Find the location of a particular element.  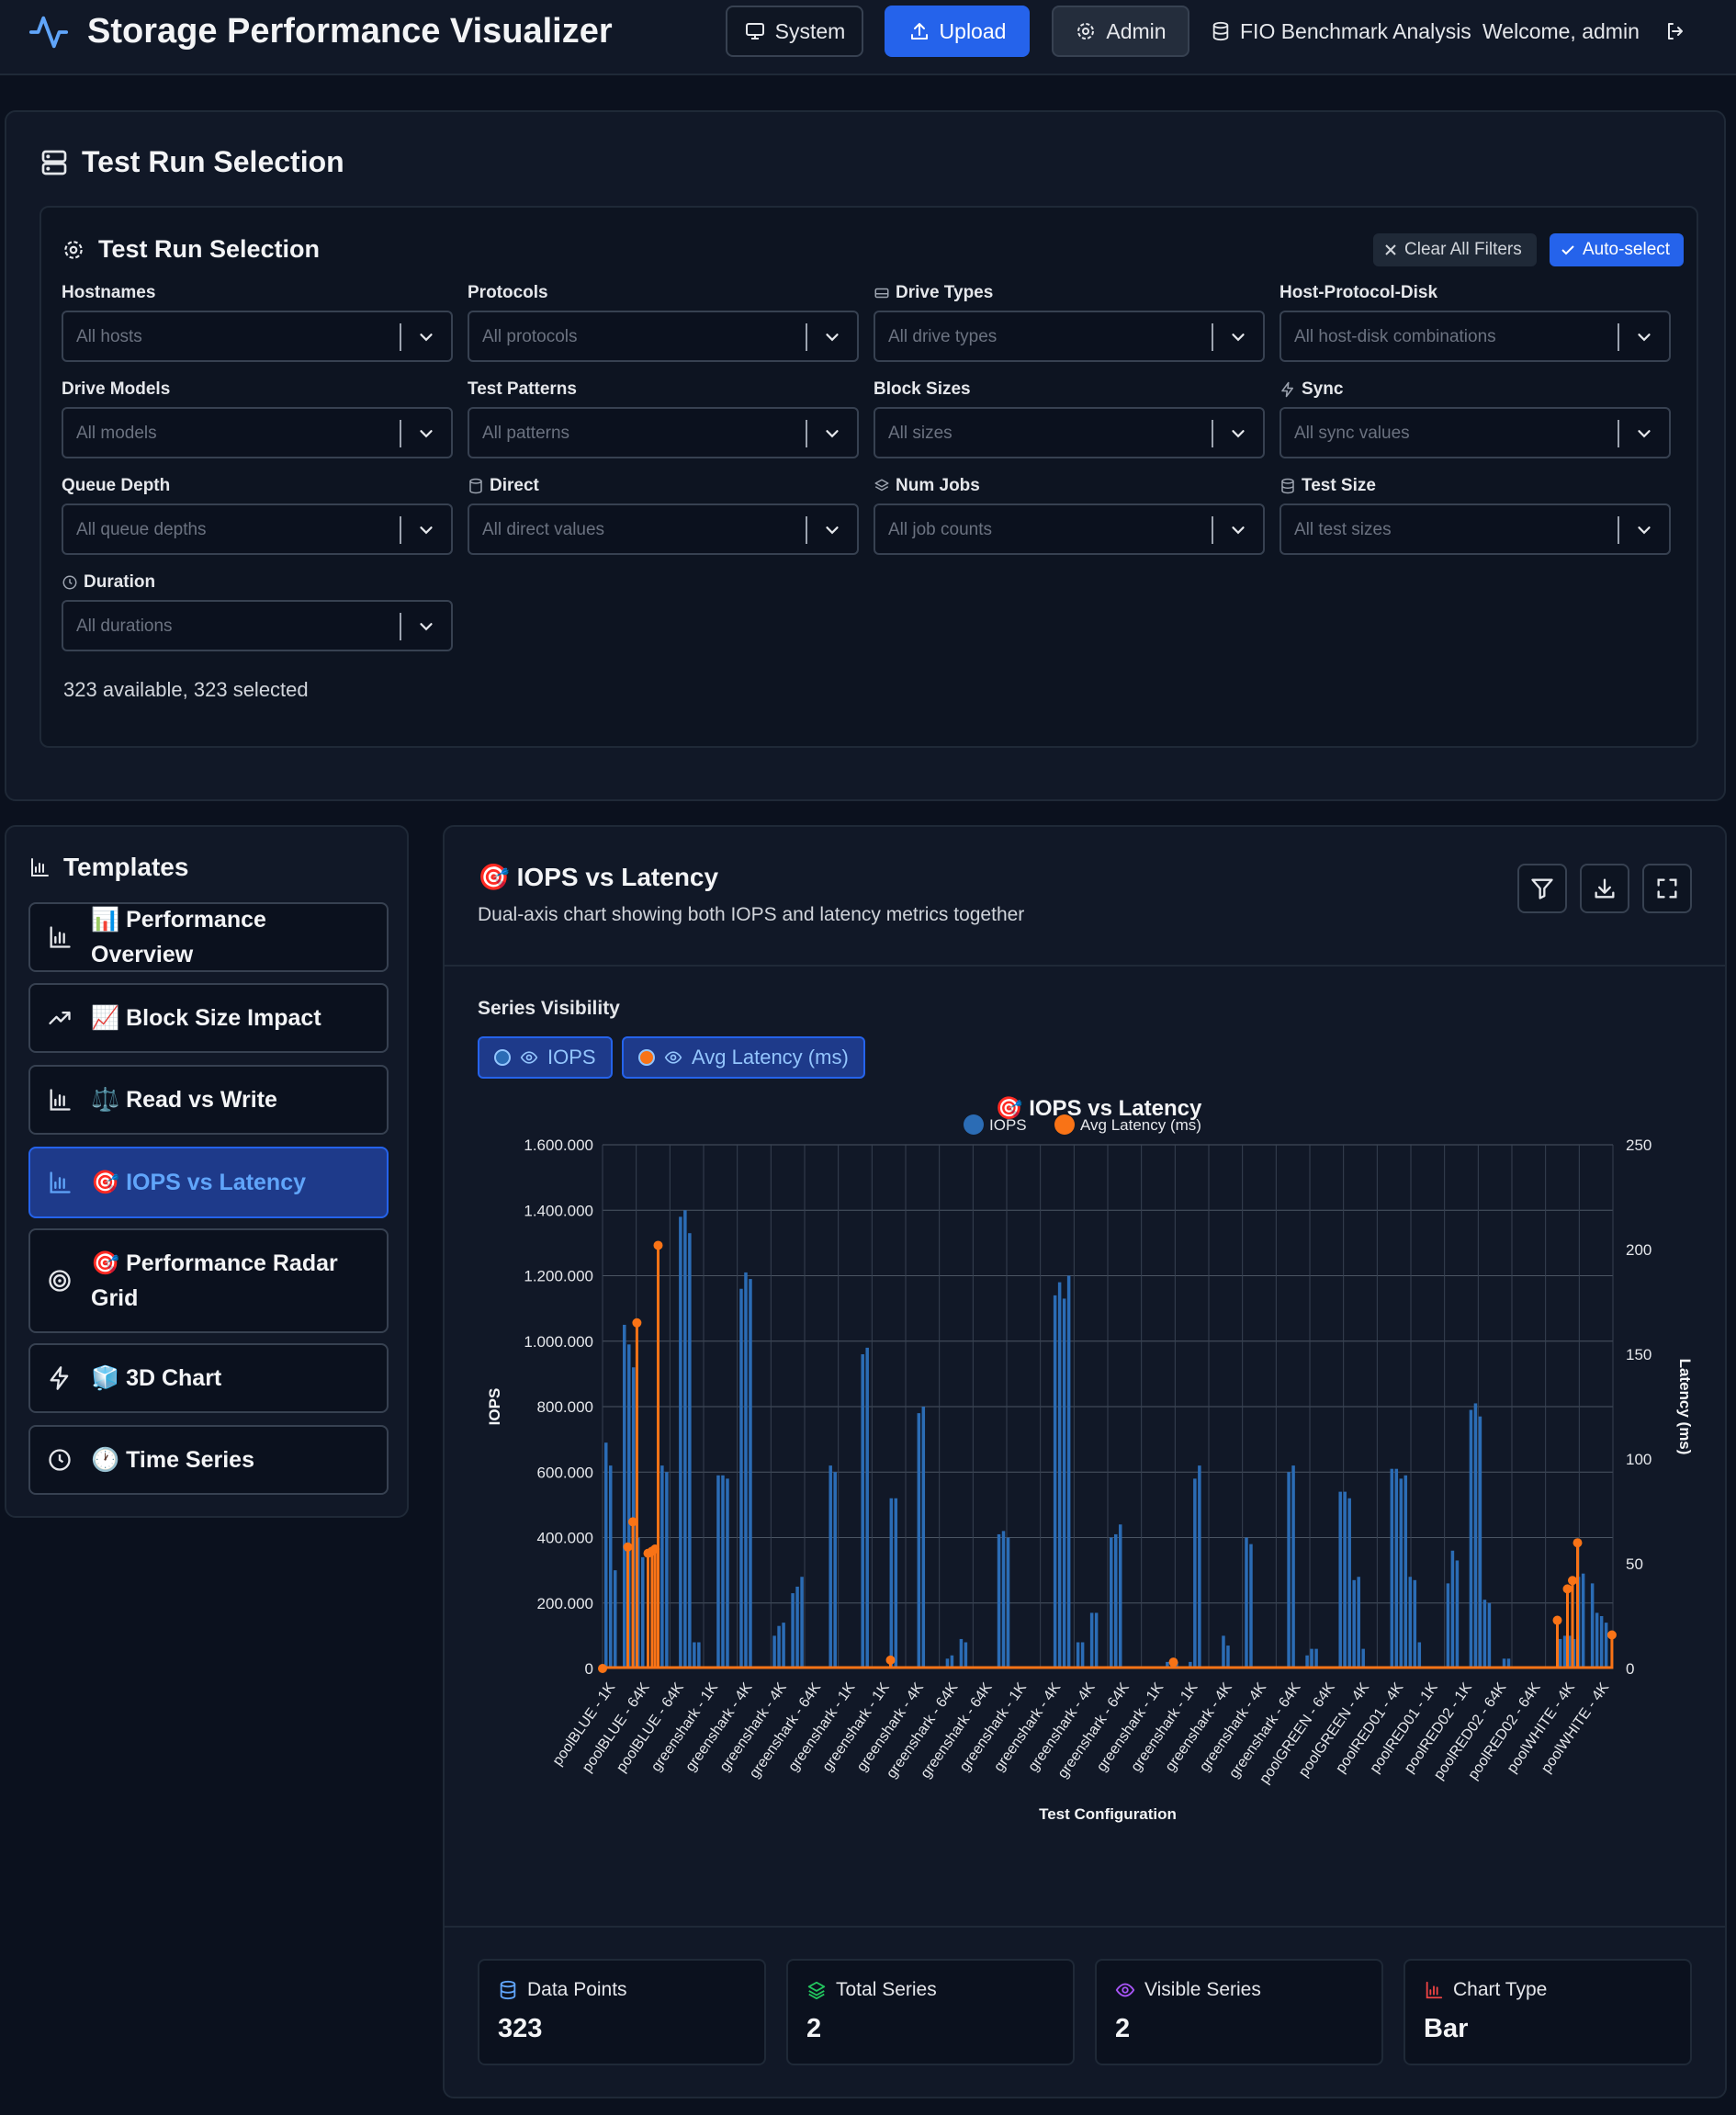

fio-benchmark-link: FIO Benchmark Analysis is located at coordinates (1341, 31).